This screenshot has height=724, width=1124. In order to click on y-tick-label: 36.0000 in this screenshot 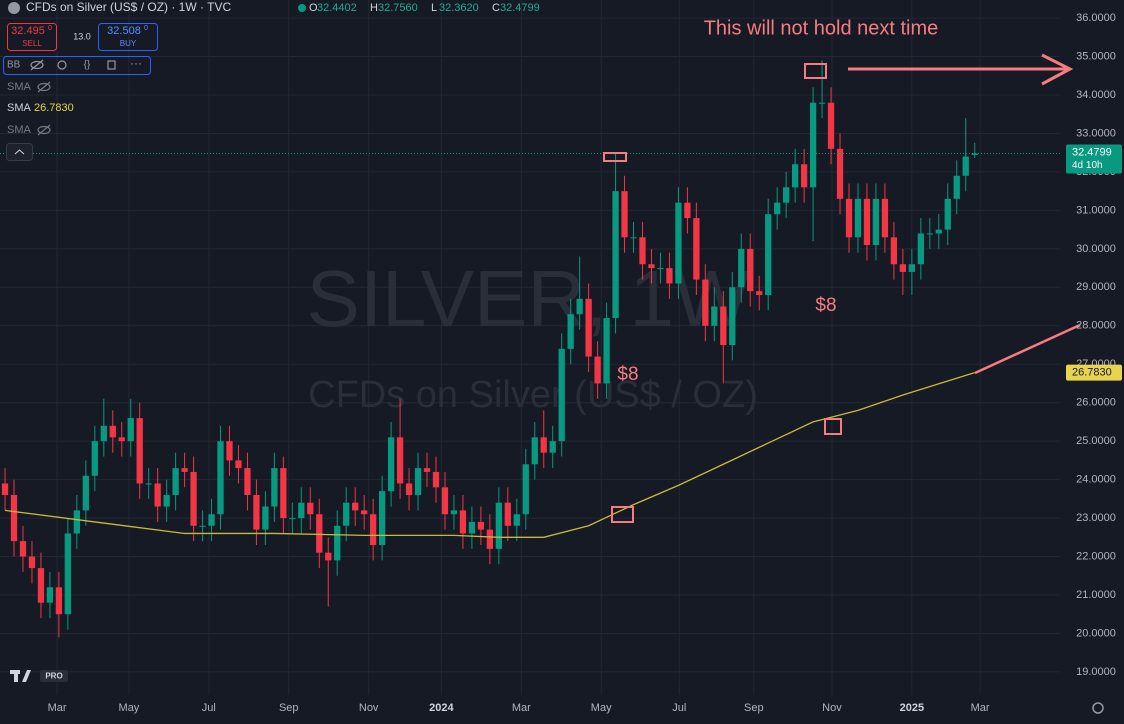, I will do `click(1096, 18)`.